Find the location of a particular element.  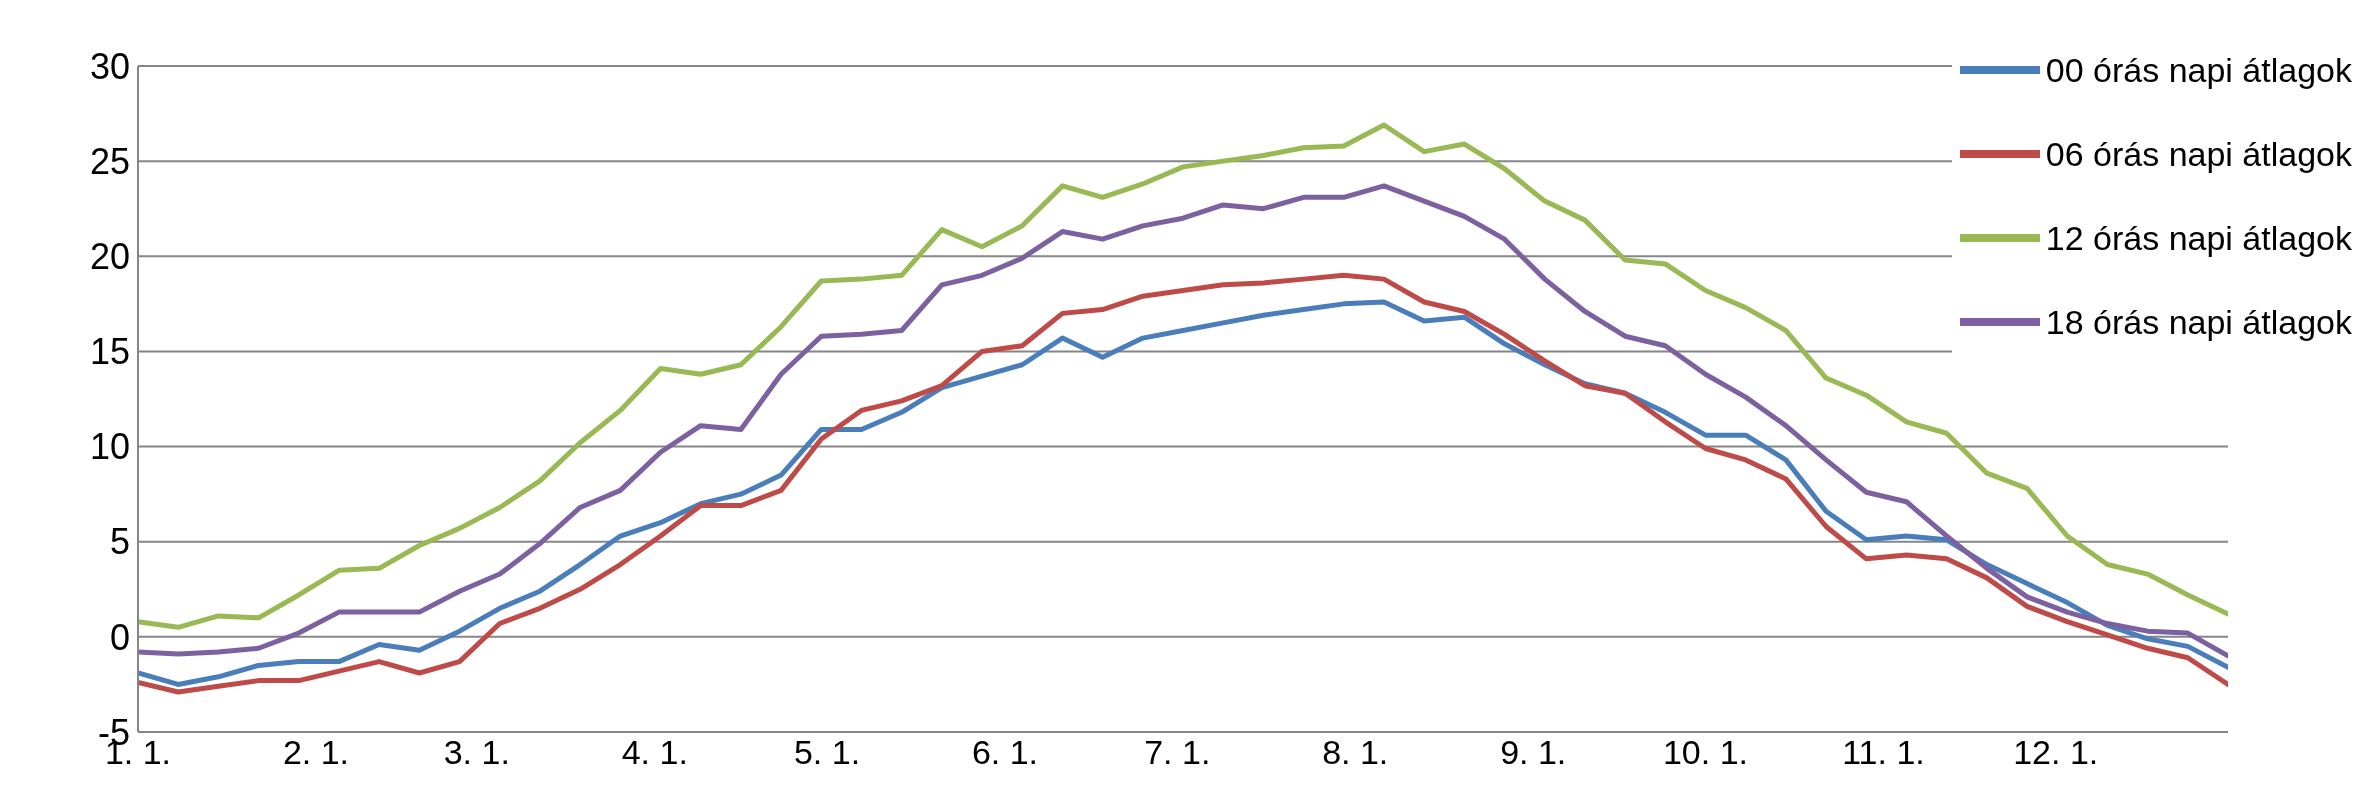

y-tick-label: 25 is located at coordinates (109, 161).